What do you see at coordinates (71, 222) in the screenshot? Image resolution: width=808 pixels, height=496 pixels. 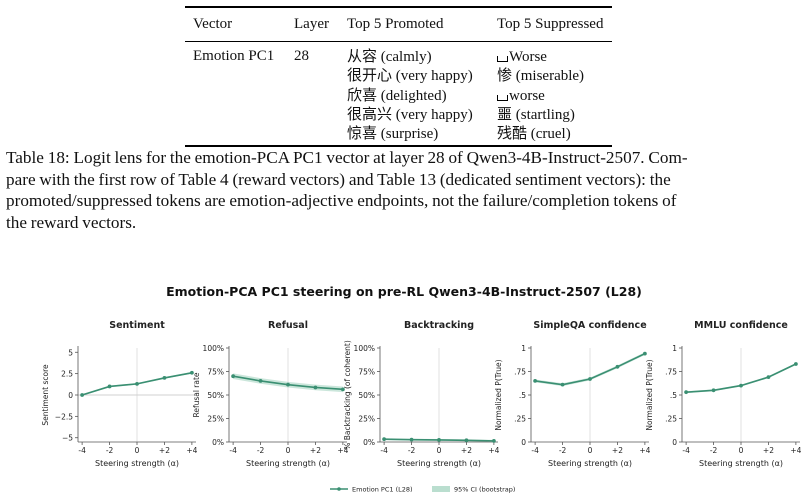 I see `caption-line: the reward vectors.` at bounding box center [71, 222].